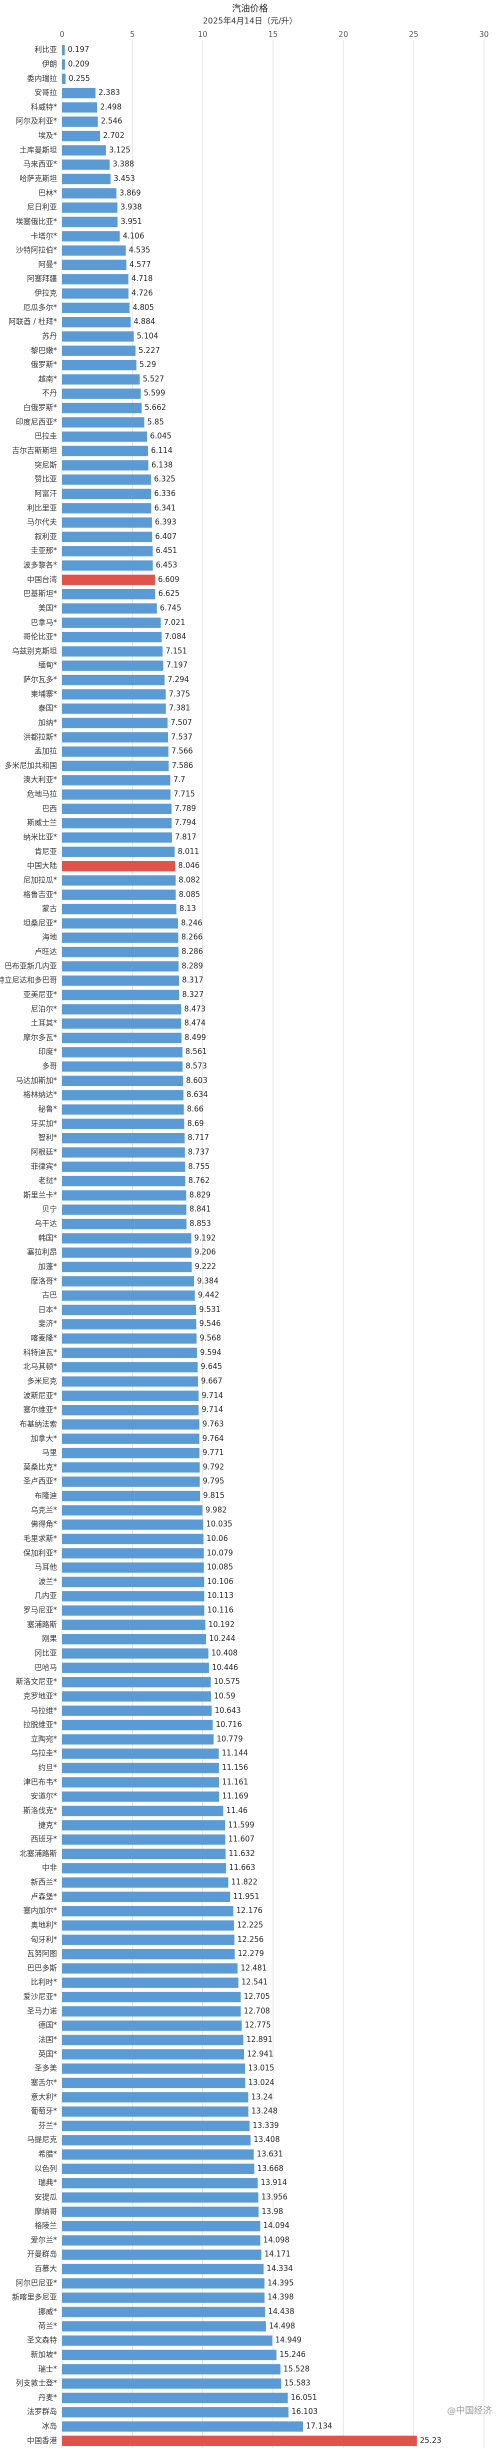  Describe the element at coordinates (190, 879) in the screenshot. I see `value-label: 8.082` at that location.